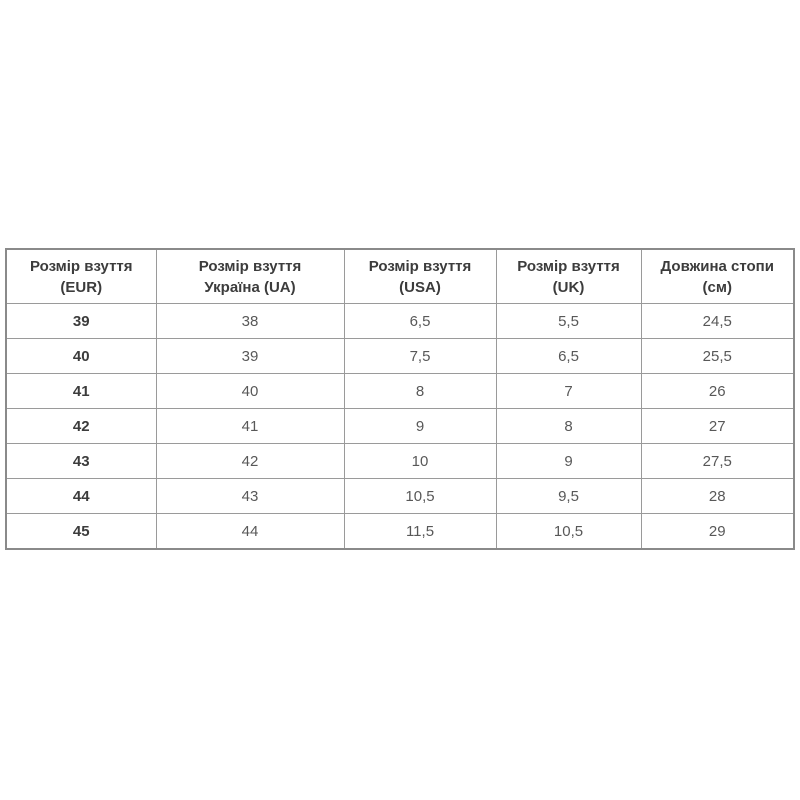 This screenshot has width=800, height=800. Describe the element at coordinates (81, 321) in the screenshot. I see `cell-eur: 39` at that location.